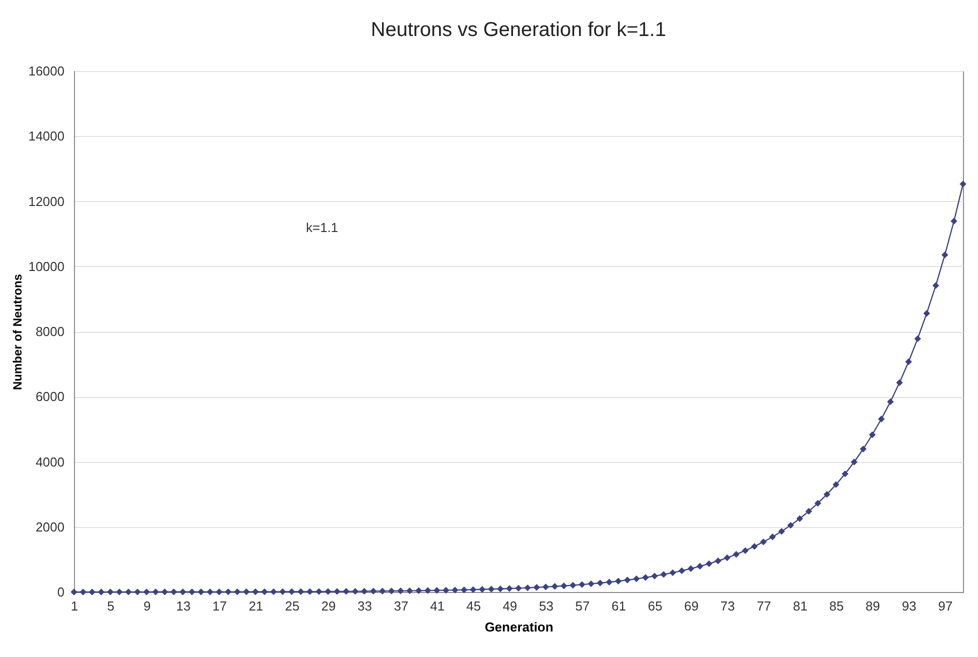 This screenshot has width=978, height=657. Describe the element at coordinates (322, 227) in the screenshot. I see `annotation: k=1.1` at that location.